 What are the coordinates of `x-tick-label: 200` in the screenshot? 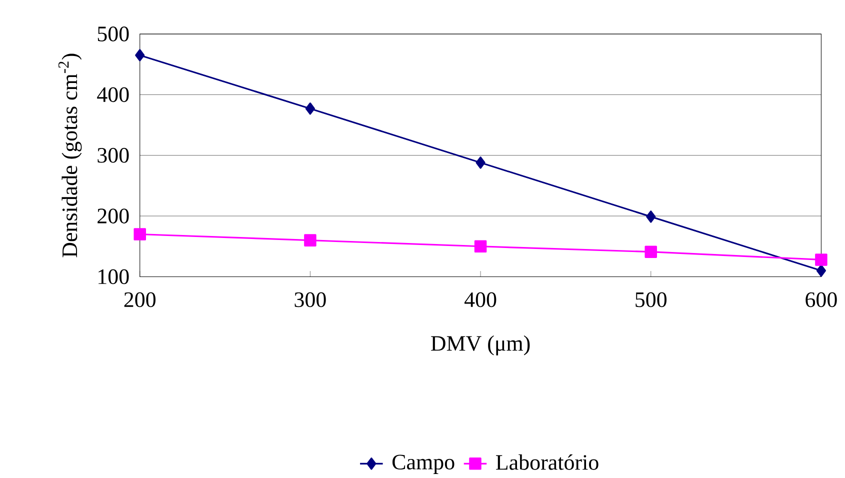 It's located at (140, 300).